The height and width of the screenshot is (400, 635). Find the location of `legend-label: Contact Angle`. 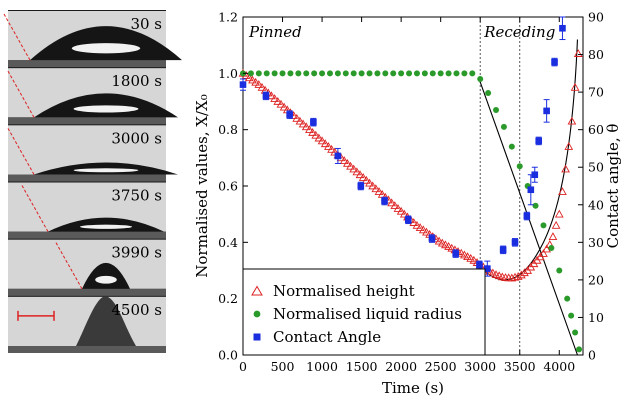

legend-label: Contact Angle is located at coordinates (327, 337).